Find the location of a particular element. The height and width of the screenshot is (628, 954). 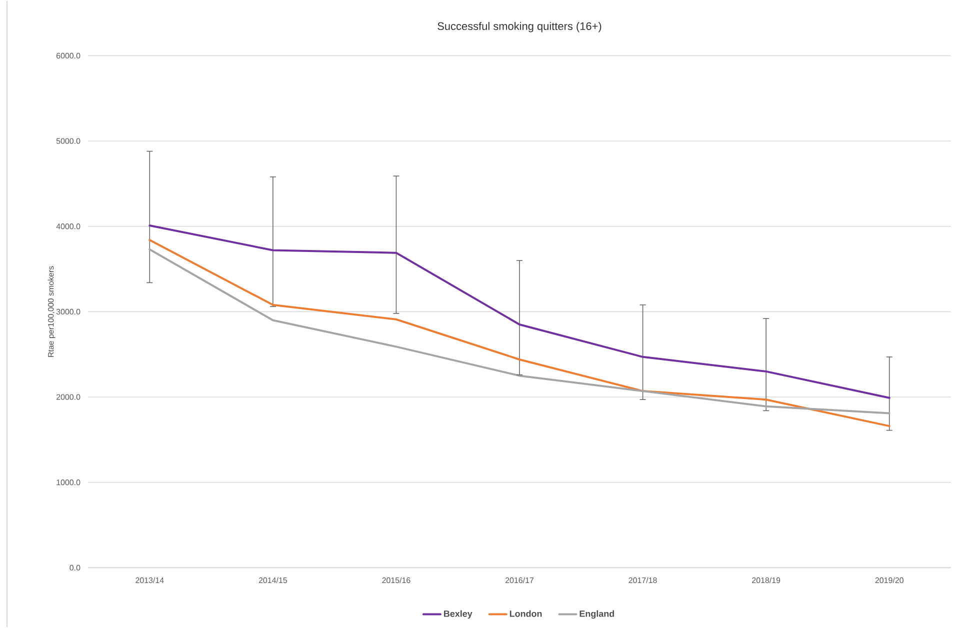

chart-title: Successful smoking quitters (16+) is located at coordinates (520, 27).